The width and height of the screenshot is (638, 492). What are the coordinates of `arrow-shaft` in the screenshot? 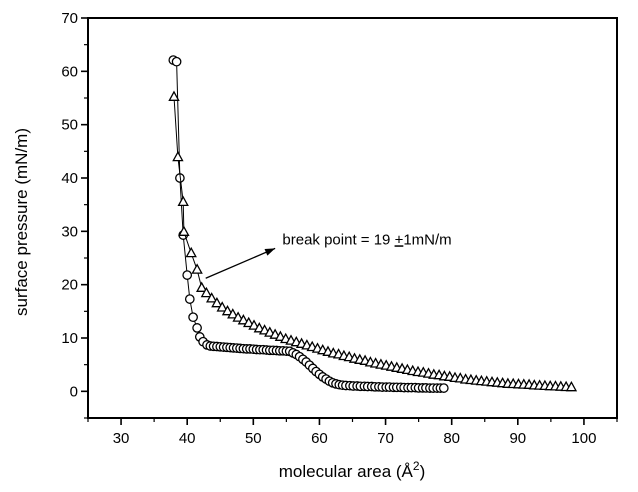 It's located at (240, 263).